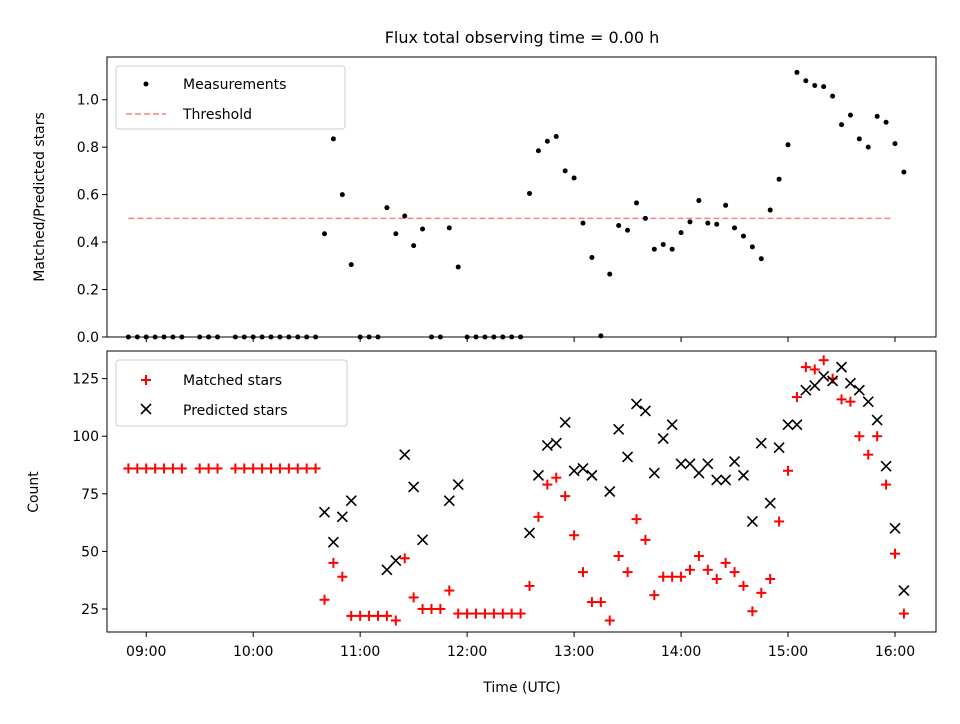  I want to click on legend-measurements-label: Measurements, so click(234, 85).